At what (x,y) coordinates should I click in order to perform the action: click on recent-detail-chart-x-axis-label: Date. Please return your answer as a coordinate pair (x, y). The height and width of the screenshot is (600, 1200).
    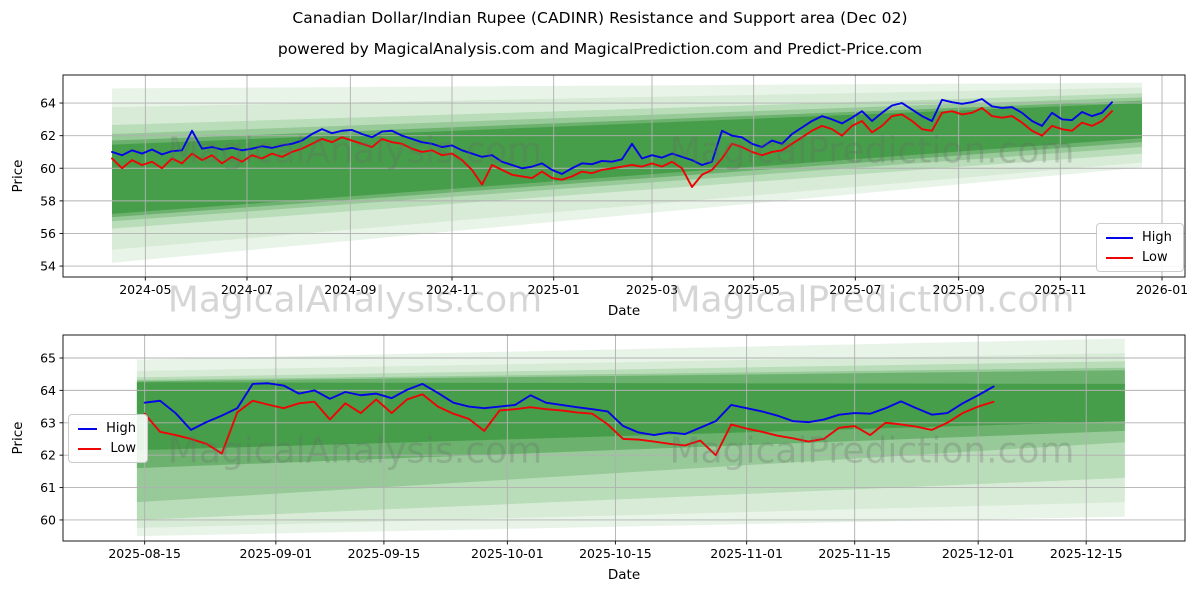
    Looking at the image, I should click on (624, 575).